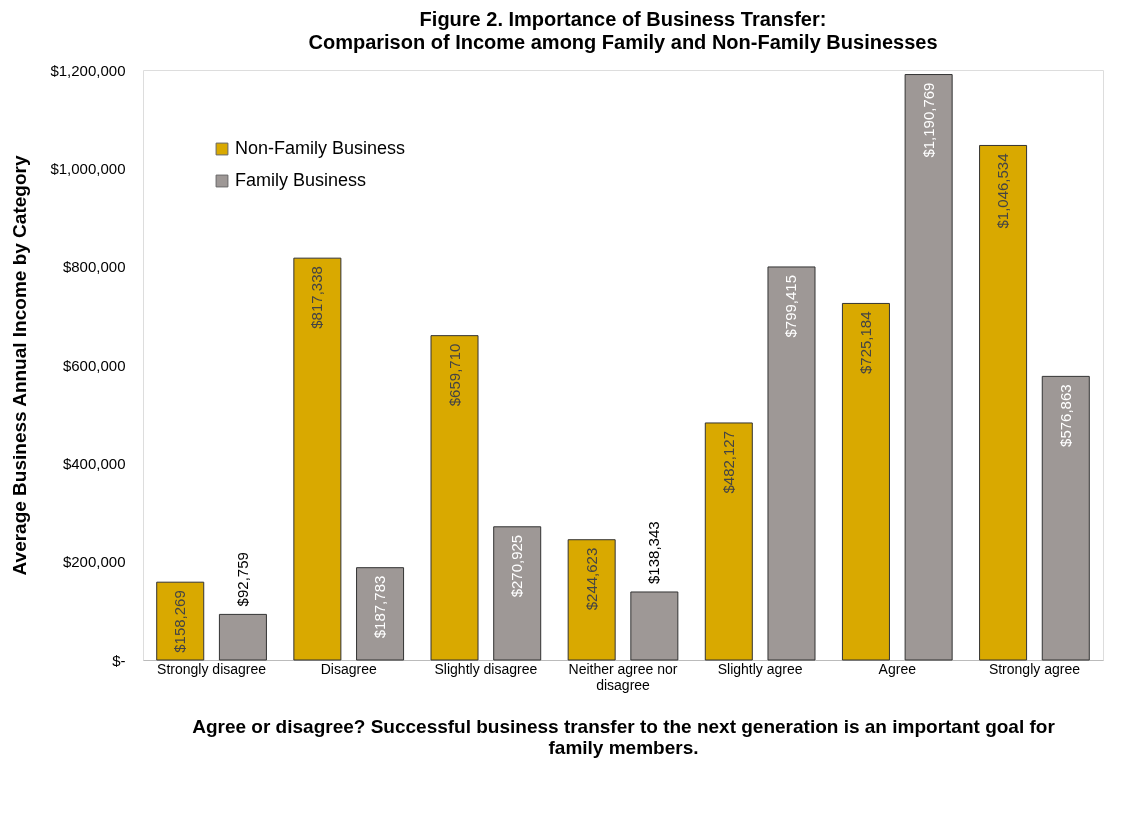 The height and width of the screenshot is (831, 1140). What do you see at coordinates (94, 365) in the screenshot?
I see `y-tick-label: $600,000` at bounding box center [94, 365].